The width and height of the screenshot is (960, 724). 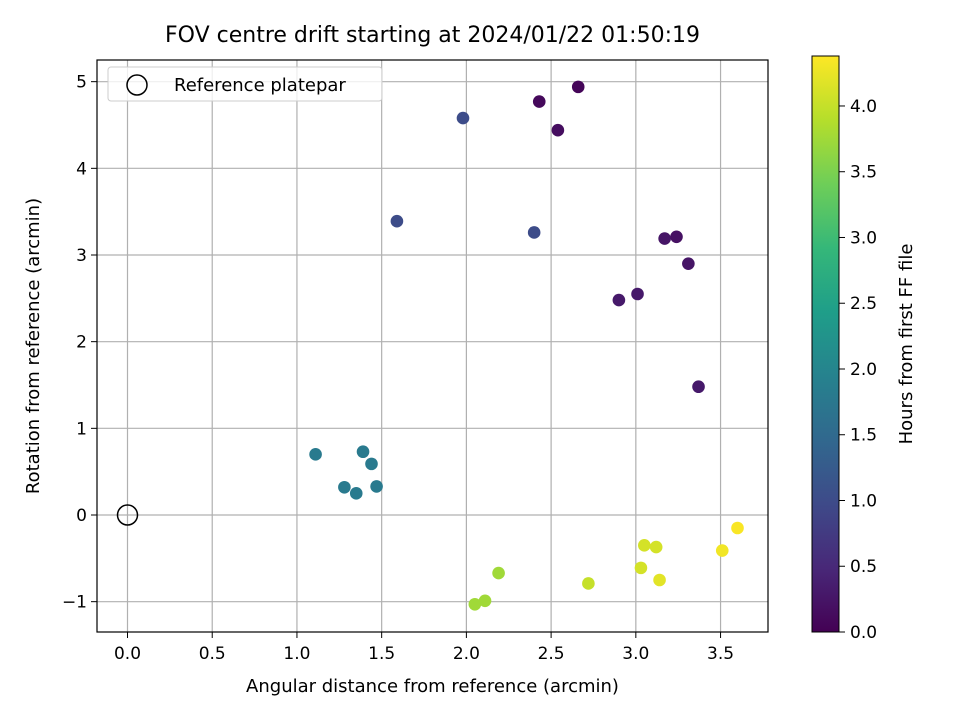 I want to click on x-tick-label: 2.5, so click(x=551, y=654).